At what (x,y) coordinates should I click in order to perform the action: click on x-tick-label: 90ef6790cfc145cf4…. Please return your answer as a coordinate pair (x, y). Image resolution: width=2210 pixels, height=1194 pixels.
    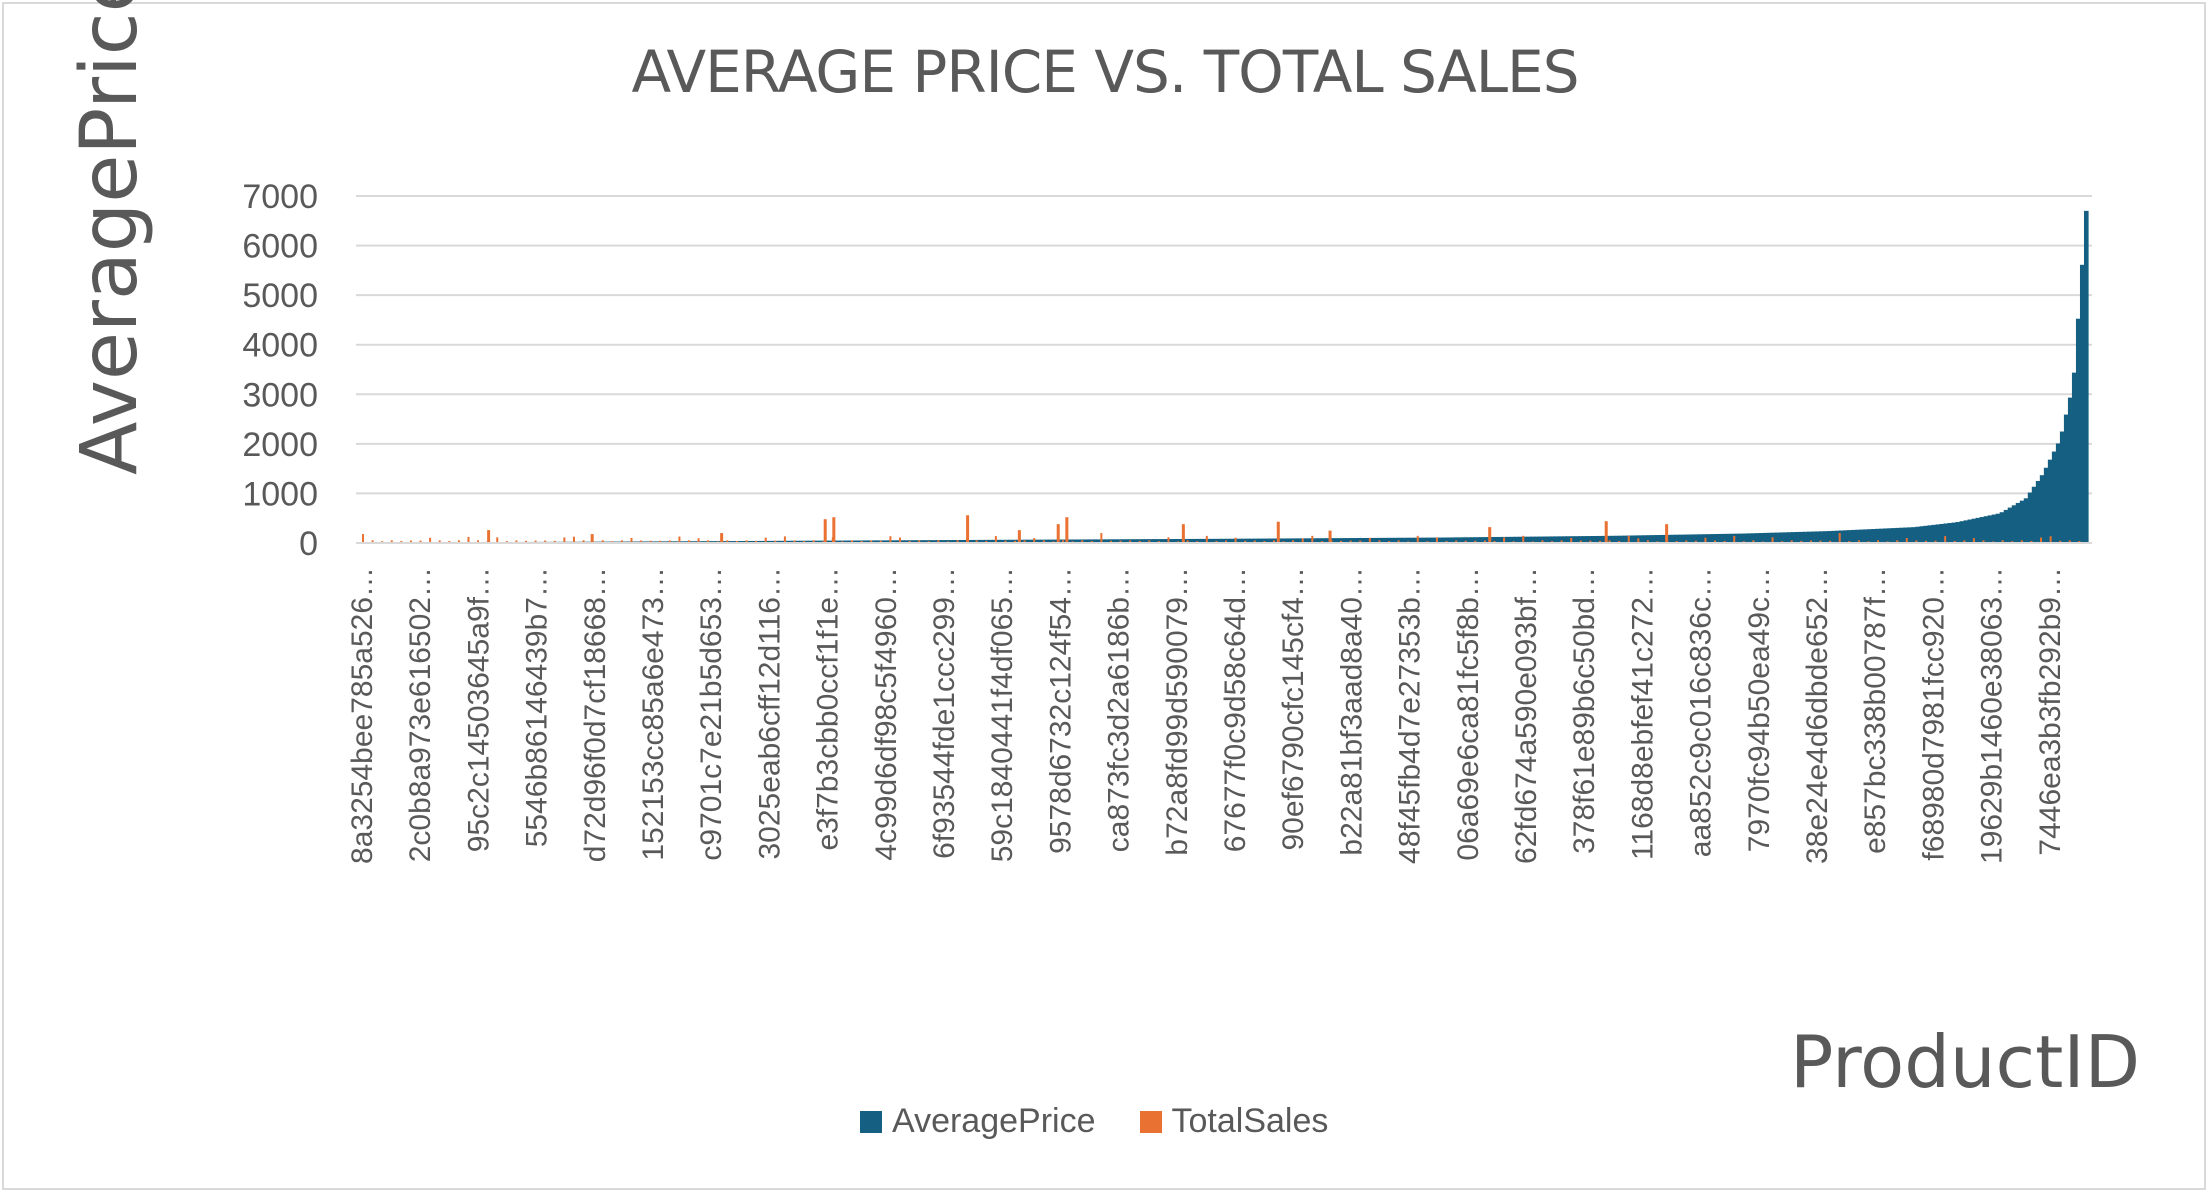
    Looking at the image, I should click on (1293, 709).